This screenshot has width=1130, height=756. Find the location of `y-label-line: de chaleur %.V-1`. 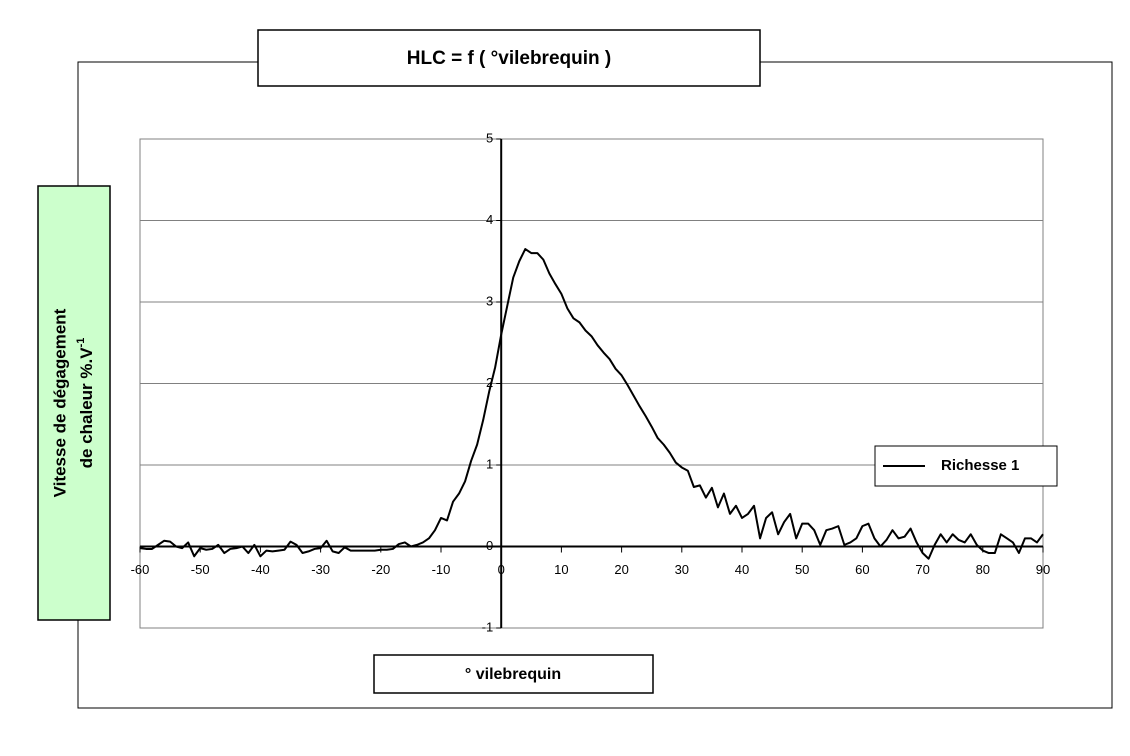

y-label-line: de chaleur %.V-1 is located at coordinates (86, 403).